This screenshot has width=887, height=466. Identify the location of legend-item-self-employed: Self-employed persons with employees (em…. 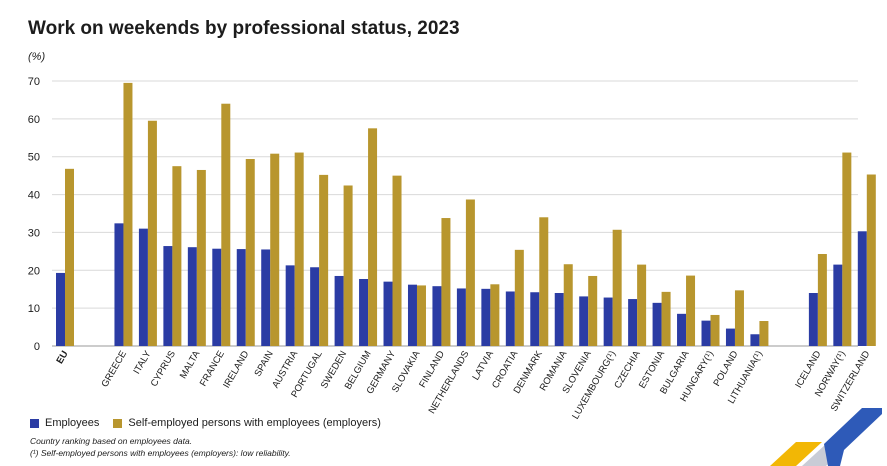
(247, 423).